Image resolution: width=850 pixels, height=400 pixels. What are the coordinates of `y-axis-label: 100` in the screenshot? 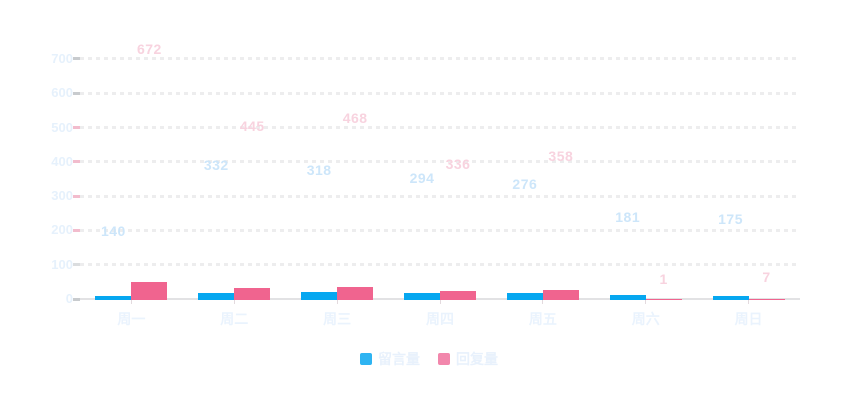 It's located at (62, 264).